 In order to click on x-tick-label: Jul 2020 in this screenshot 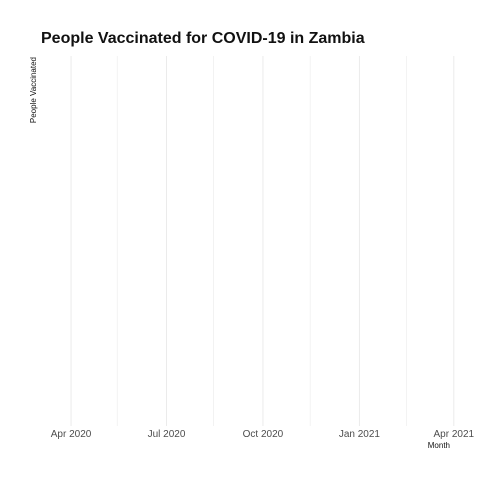, I will do `click(167, 434)`.